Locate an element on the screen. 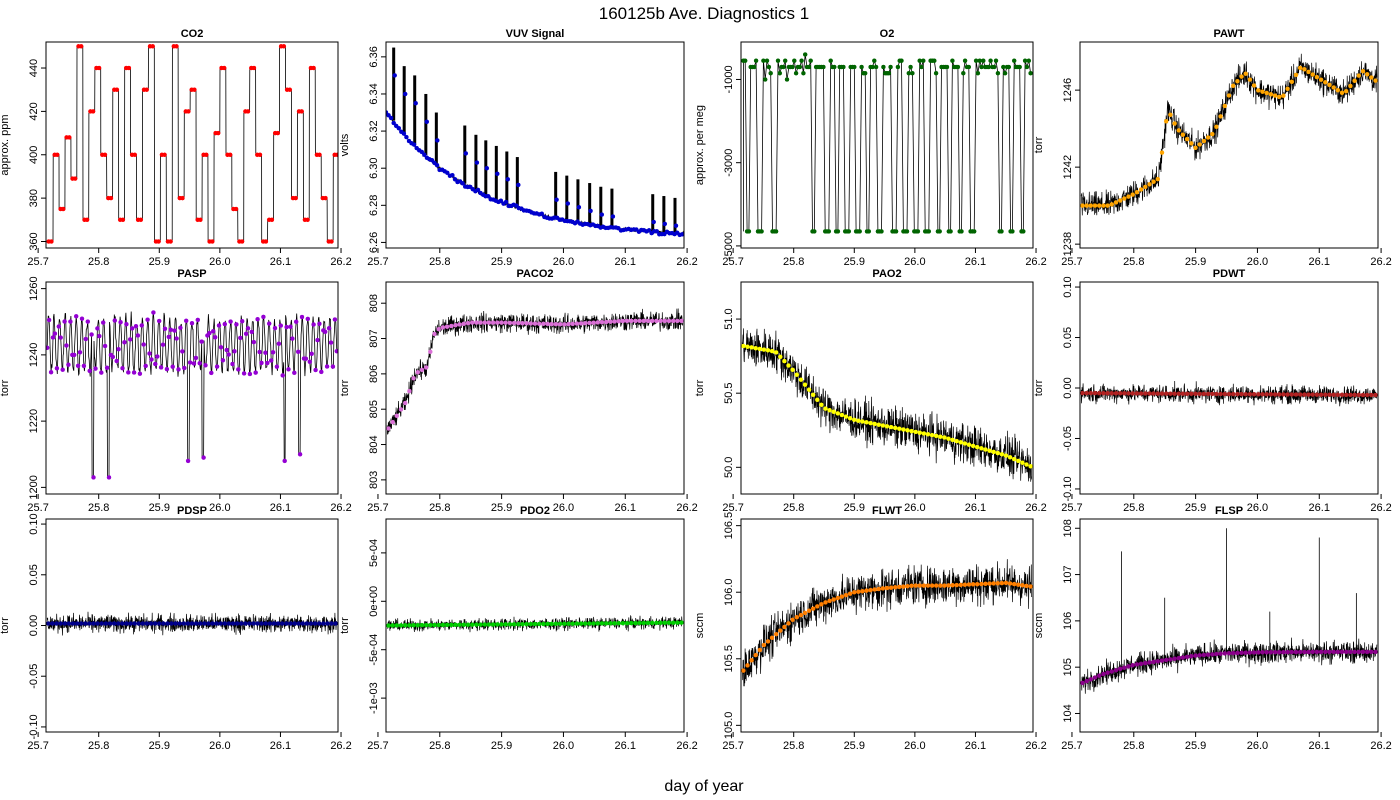 Image resolution: width=1400 pixels, height=800 pixels. vuv-ytick-label: 6.28 is located at coordinates (374, 205).